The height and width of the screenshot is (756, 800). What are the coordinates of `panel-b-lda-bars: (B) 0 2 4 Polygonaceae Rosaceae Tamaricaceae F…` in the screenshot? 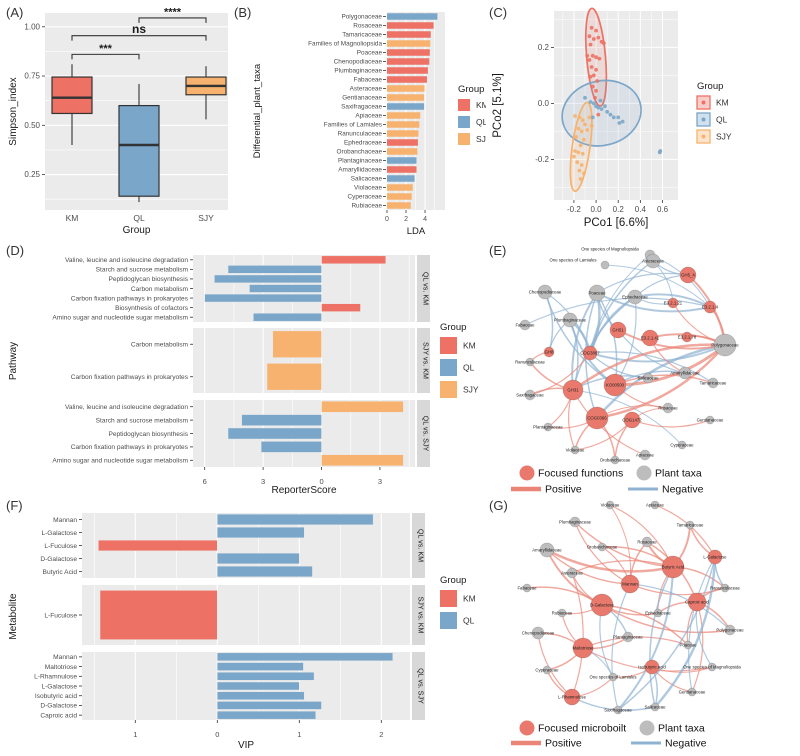 It's located at (359, 124).